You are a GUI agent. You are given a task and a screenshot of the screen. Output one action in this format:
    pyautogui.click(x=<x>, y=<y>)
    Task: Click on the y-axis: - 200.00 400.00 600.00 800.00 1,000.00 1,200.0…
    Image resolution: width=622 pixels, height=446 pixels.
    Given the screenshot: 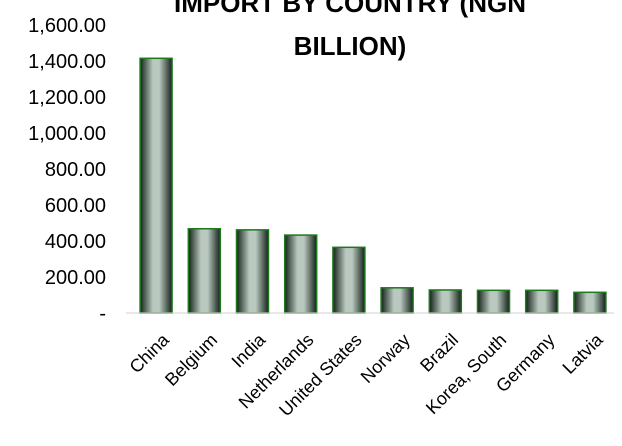 What is the action you would take?
    pyautogui.click(x=67, y=170)
    